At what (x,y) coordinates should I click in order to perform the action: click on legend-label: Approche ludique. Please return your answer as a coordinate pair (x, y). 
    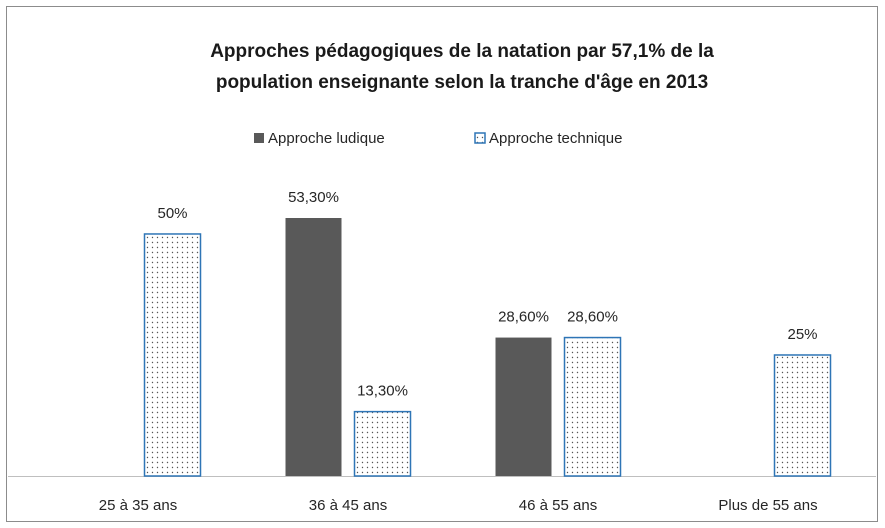
    Looking at the image, I should click on (326, 138).